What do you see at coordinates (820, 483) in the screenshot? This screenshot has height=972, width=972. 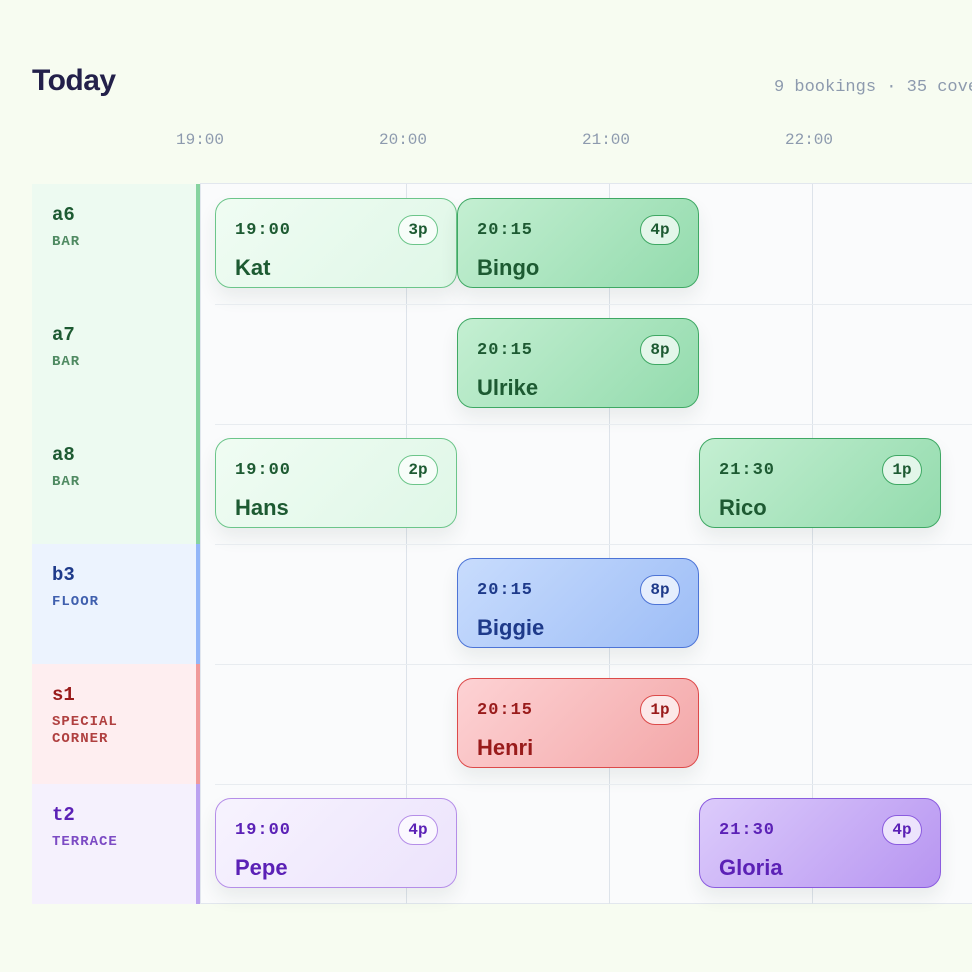 I see `booking-card: 21:30 1p Rico` at bounding box center [820, 483].